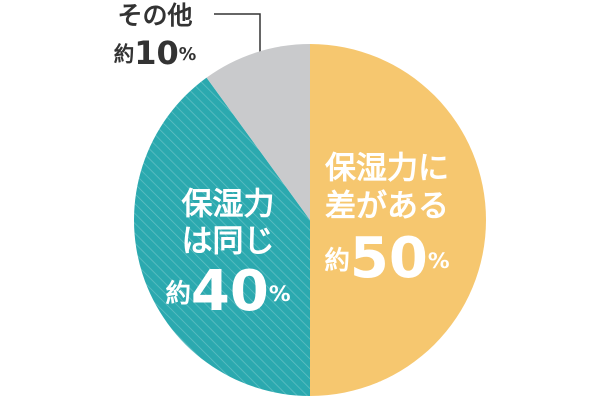  I want to click on slice-label: その他, so click(154, 15).